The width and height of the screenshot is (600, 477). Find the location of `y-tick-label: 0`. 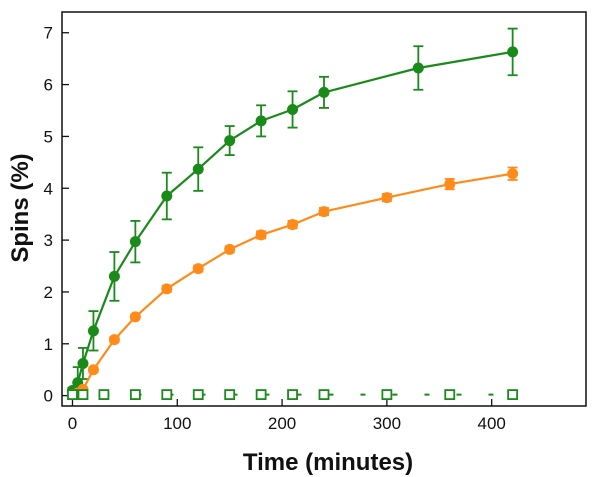

y-tick-label: 0 is located at coordinates (48, 396).